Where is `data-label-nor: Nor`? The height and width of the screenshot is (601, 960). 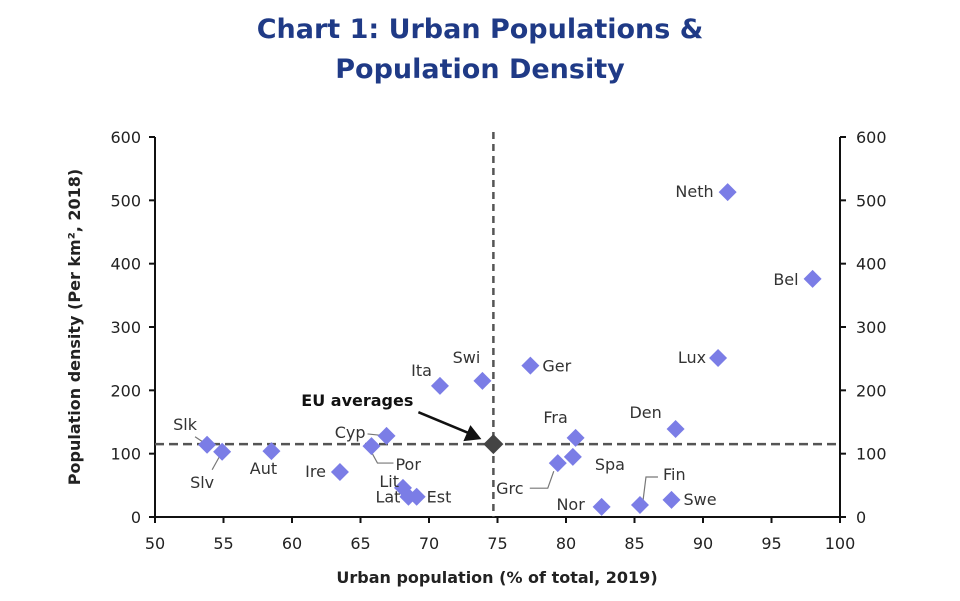
data-label-nor: Nor is located at coordinates (570, 504).